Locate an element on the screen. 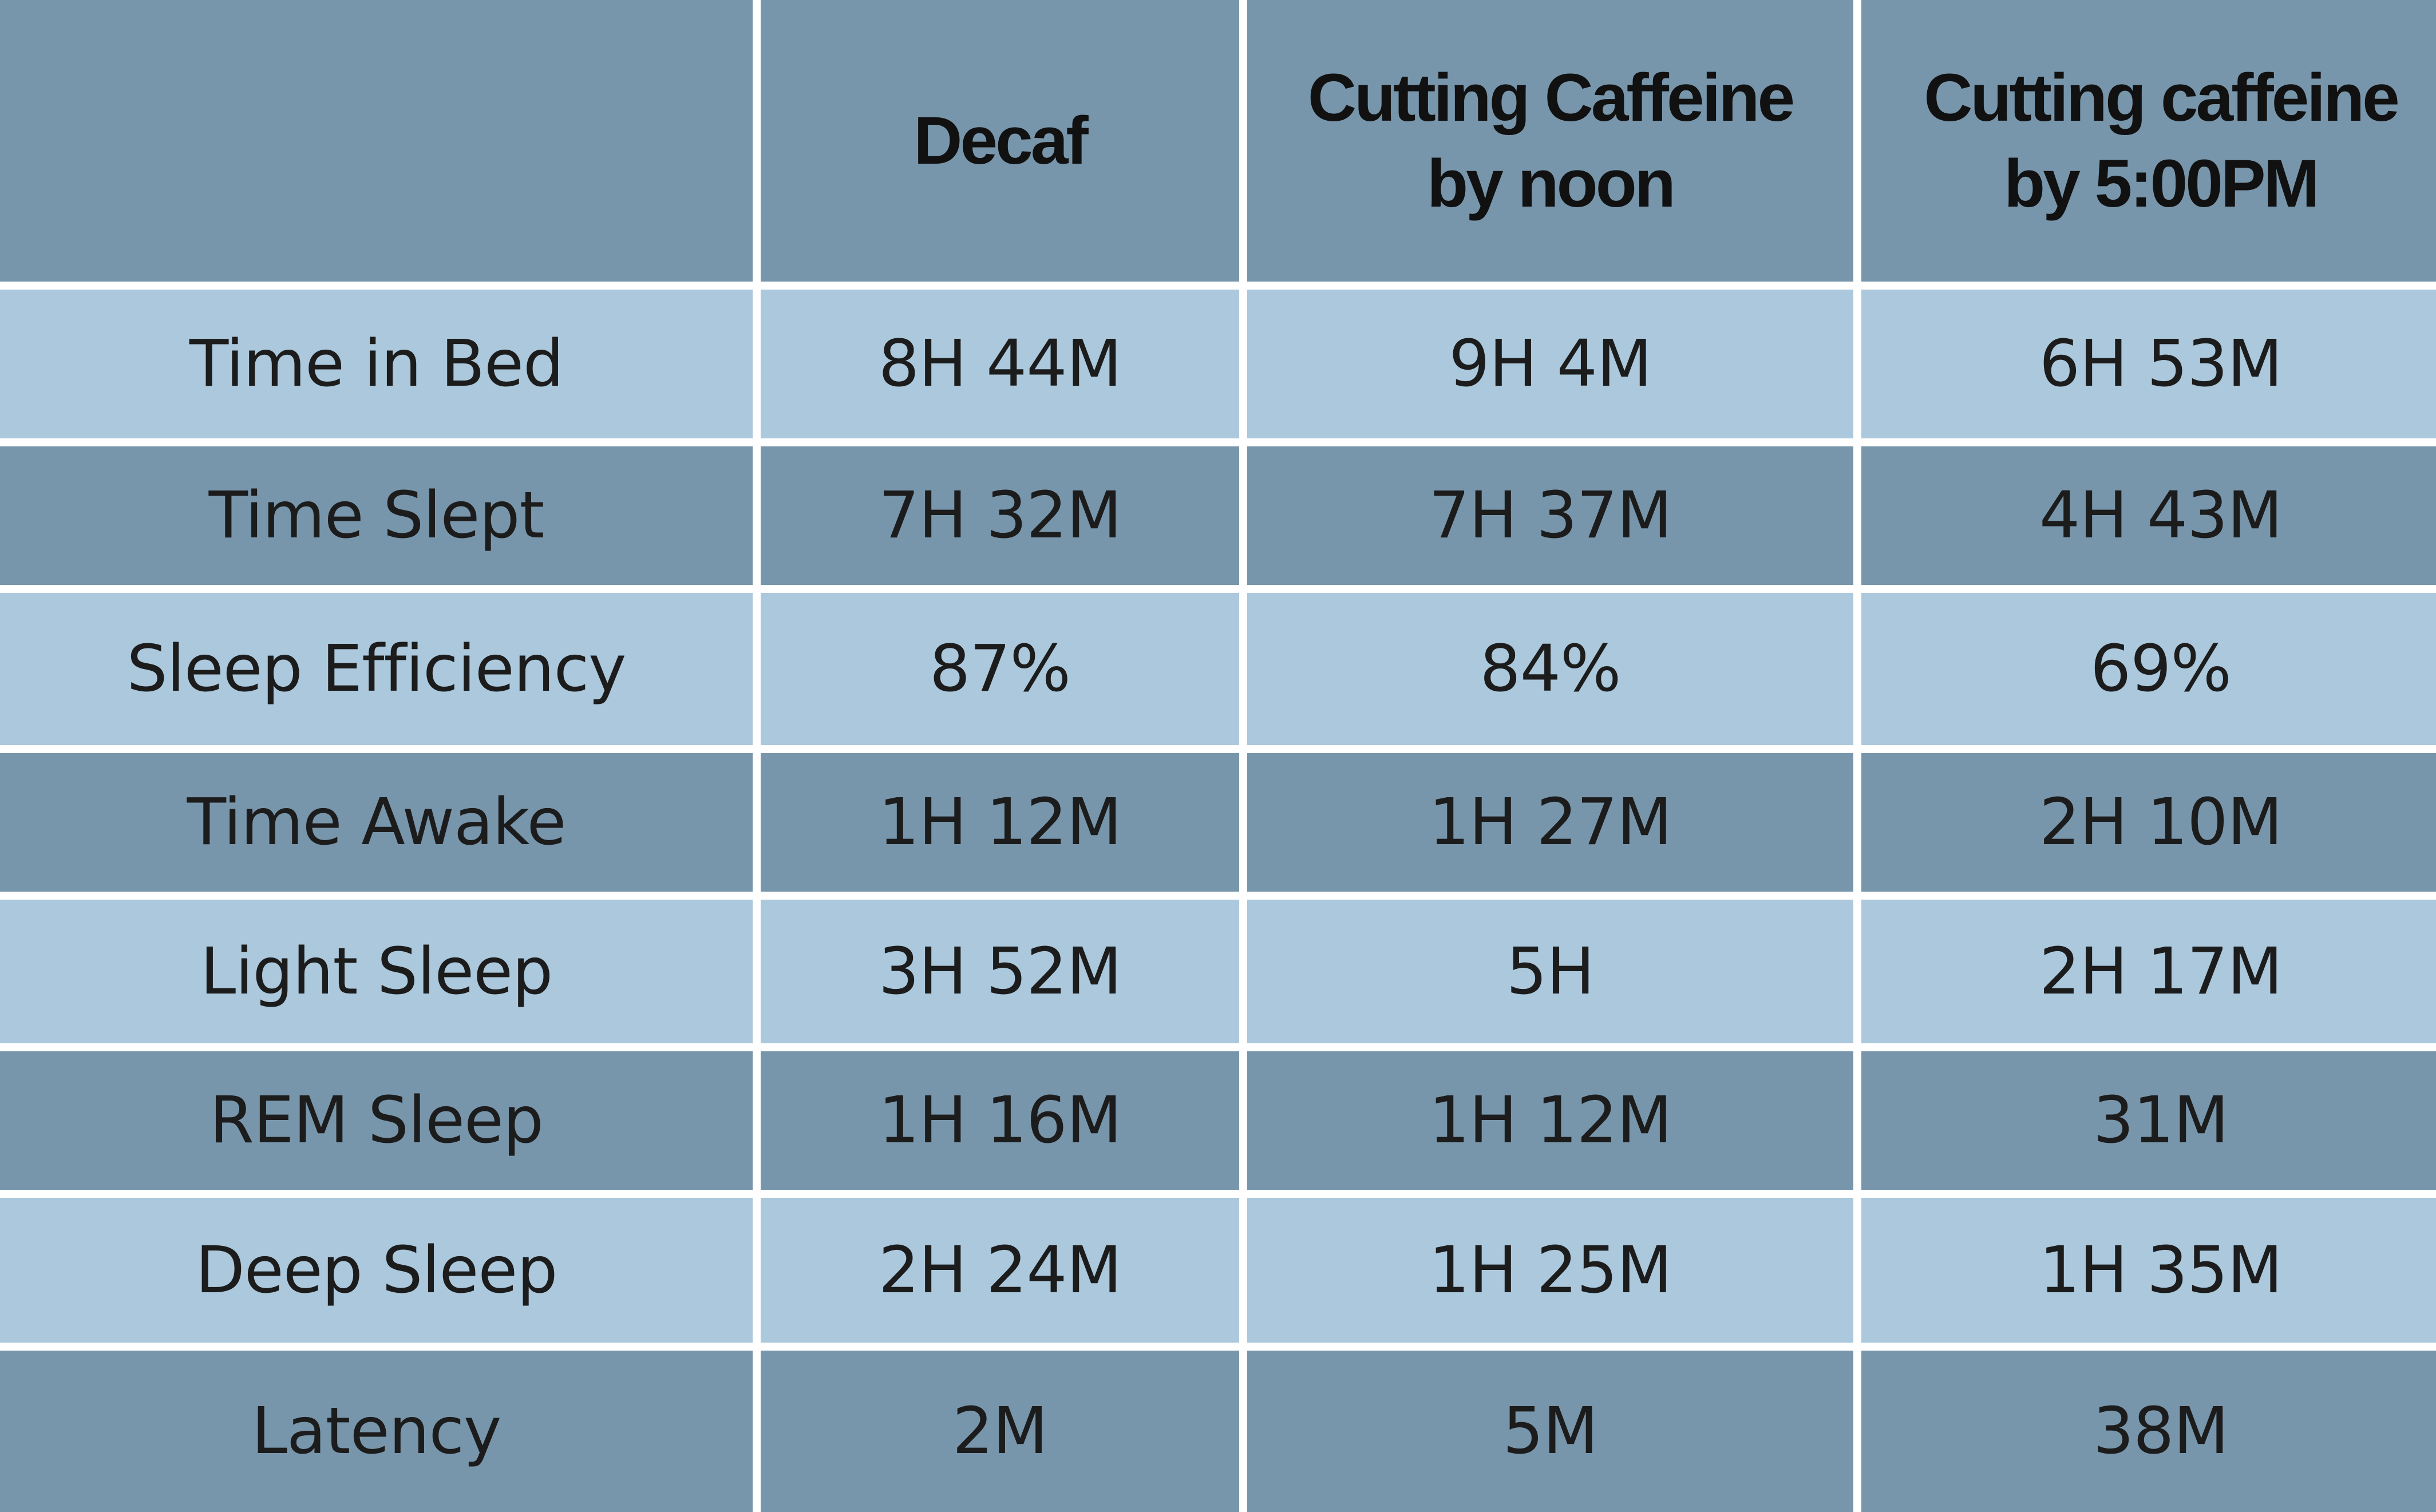 Image resolution: width=2436 pixels, height=1512 pixels. table-cell-cutting-5pm: 1H 35M is located at coordinates (2148, 1270).